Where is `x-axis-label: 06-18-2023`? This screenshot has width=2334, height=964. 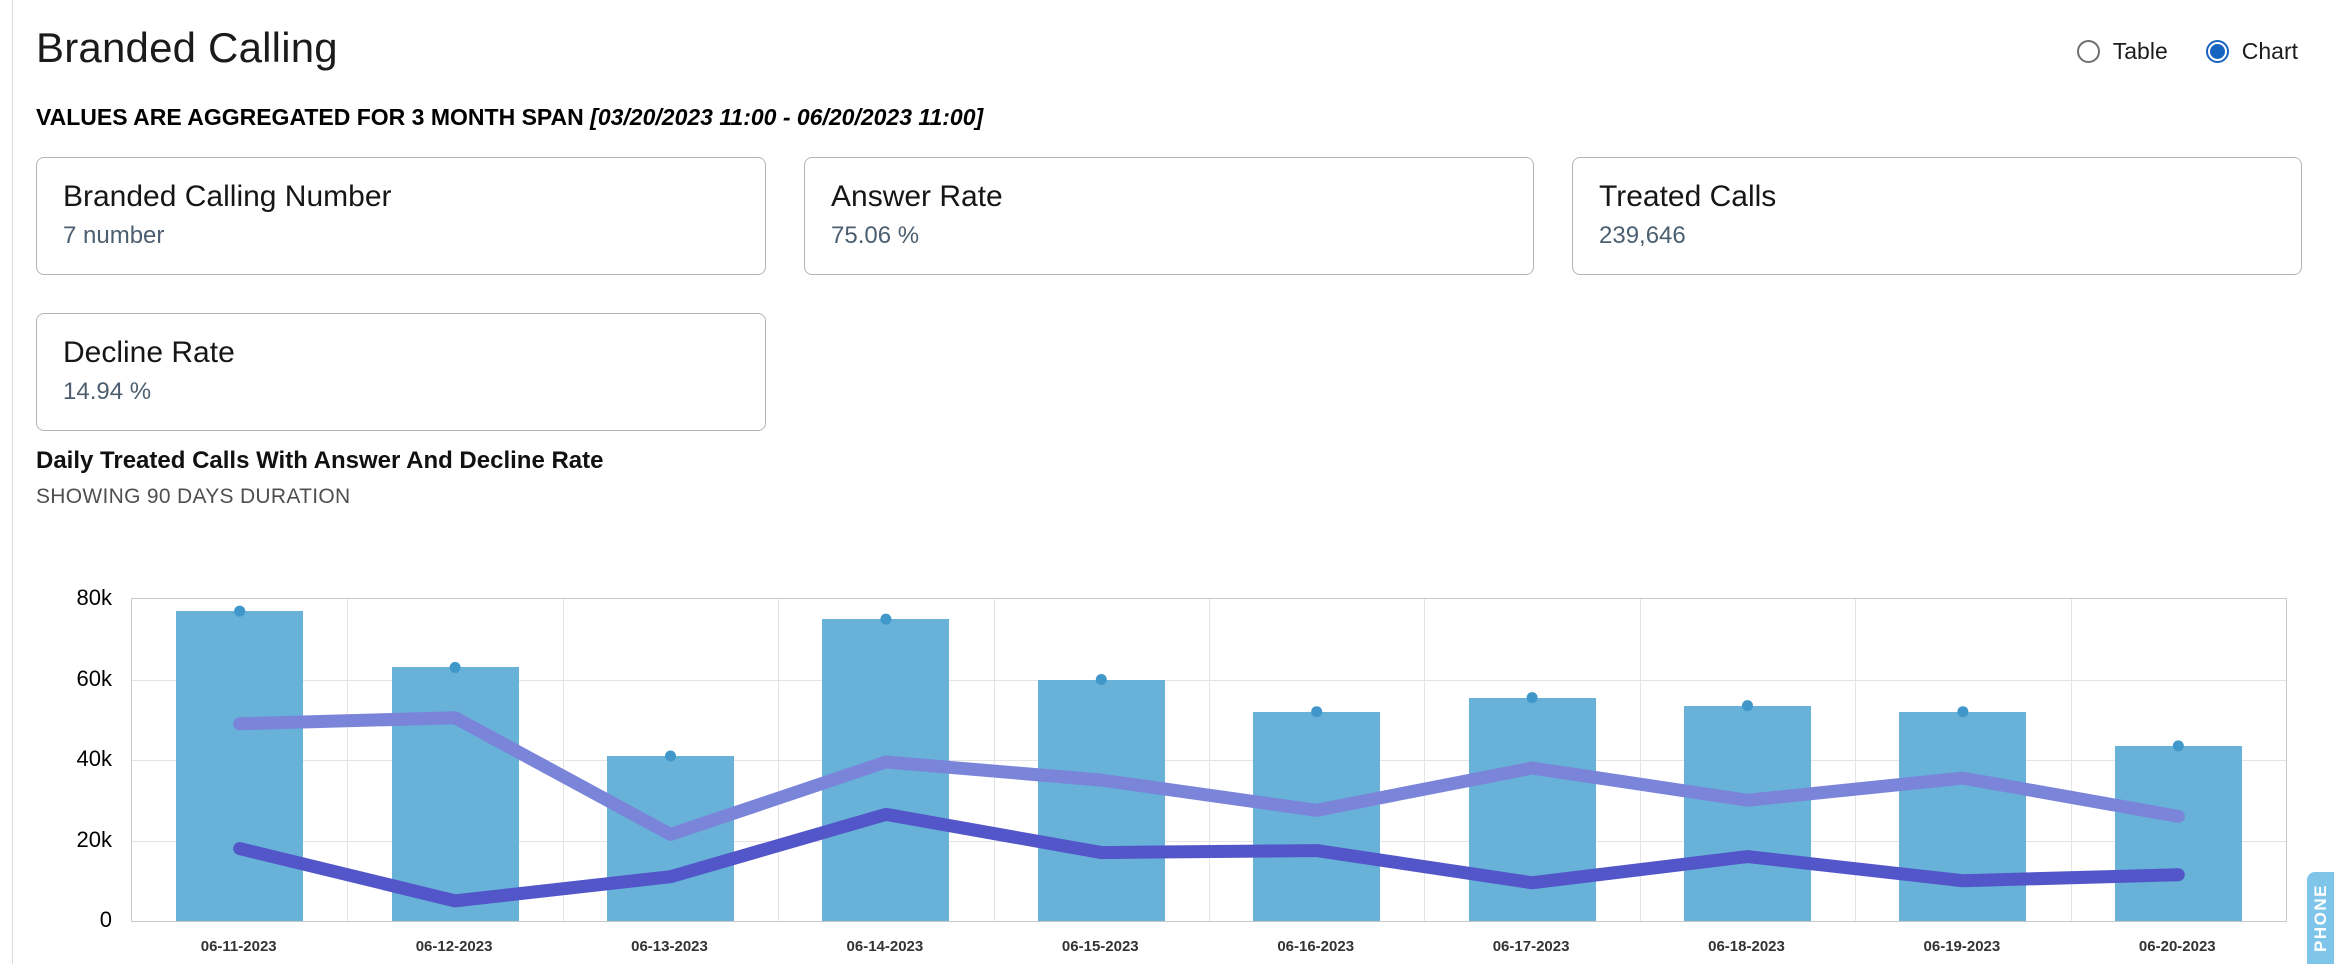
x-axis-label: 06-18-2023 is located at coordinates (1746, 946).